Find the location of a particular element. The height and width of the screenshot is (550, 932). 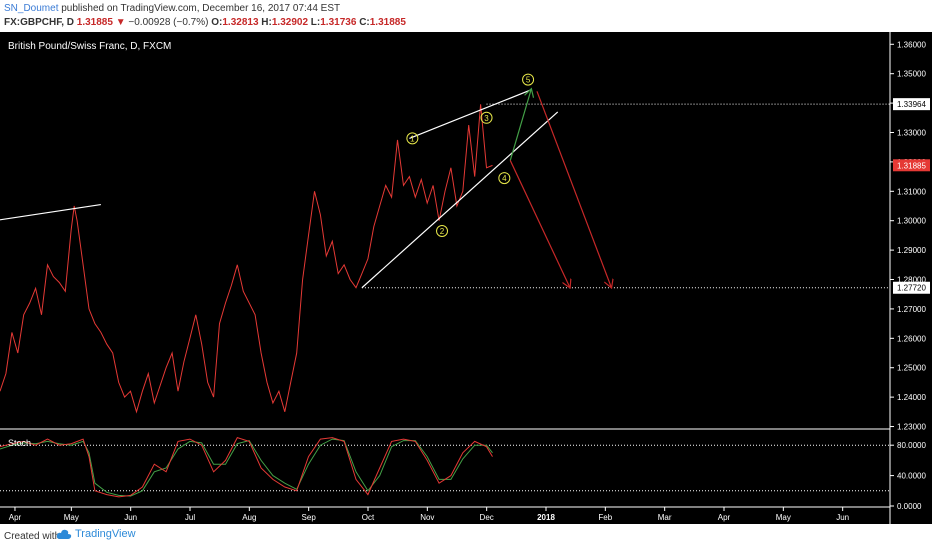

time-tick-label: Jul is located at coordinates (190, 517).